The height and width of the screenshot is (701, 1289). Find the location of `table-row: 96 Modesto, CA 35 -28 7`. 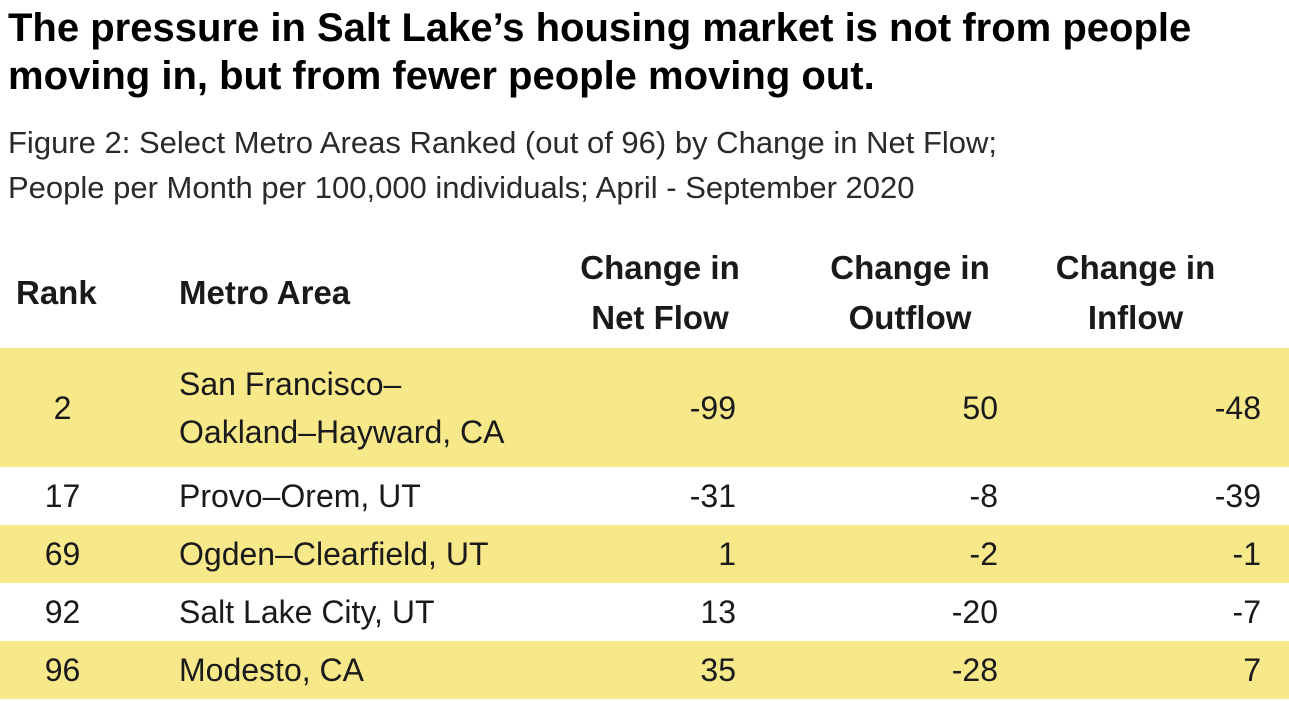

table-row: 96 Modesto, CA 35 -28 7 is located at coordinates (644, 670).